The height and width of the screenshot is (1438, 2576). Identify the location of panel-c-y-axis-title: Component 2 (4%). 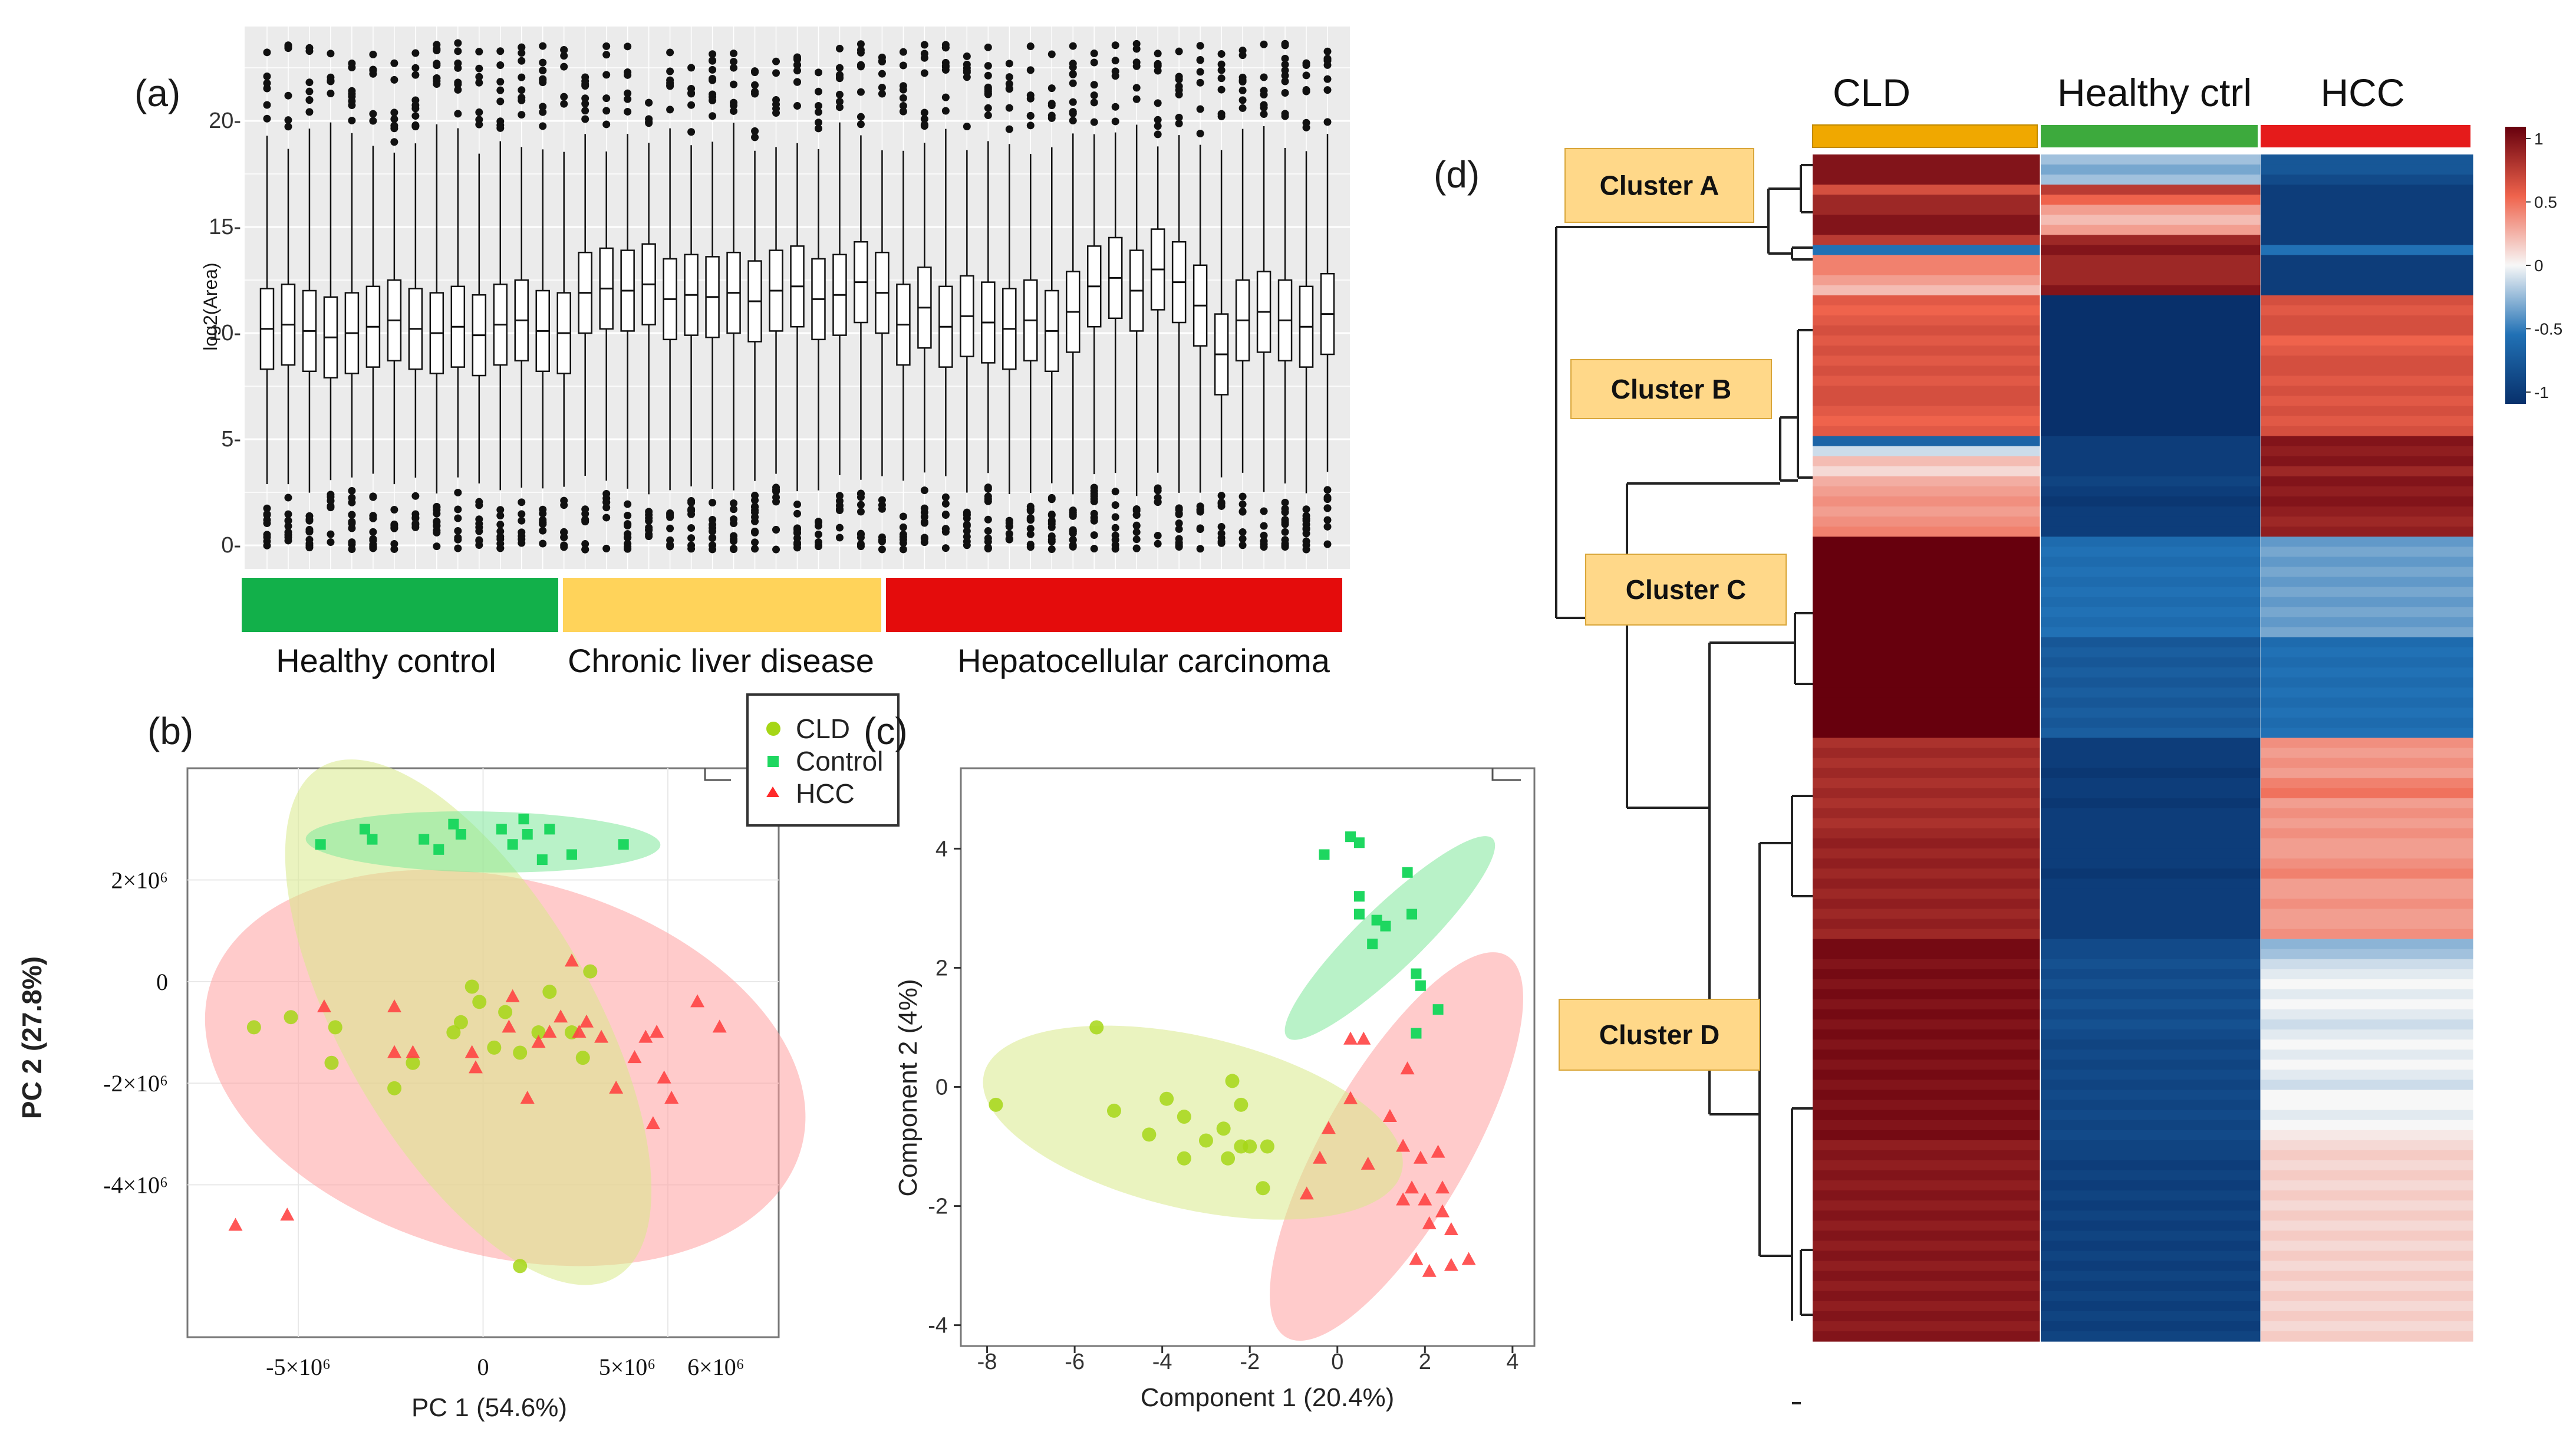
(908, 1087).